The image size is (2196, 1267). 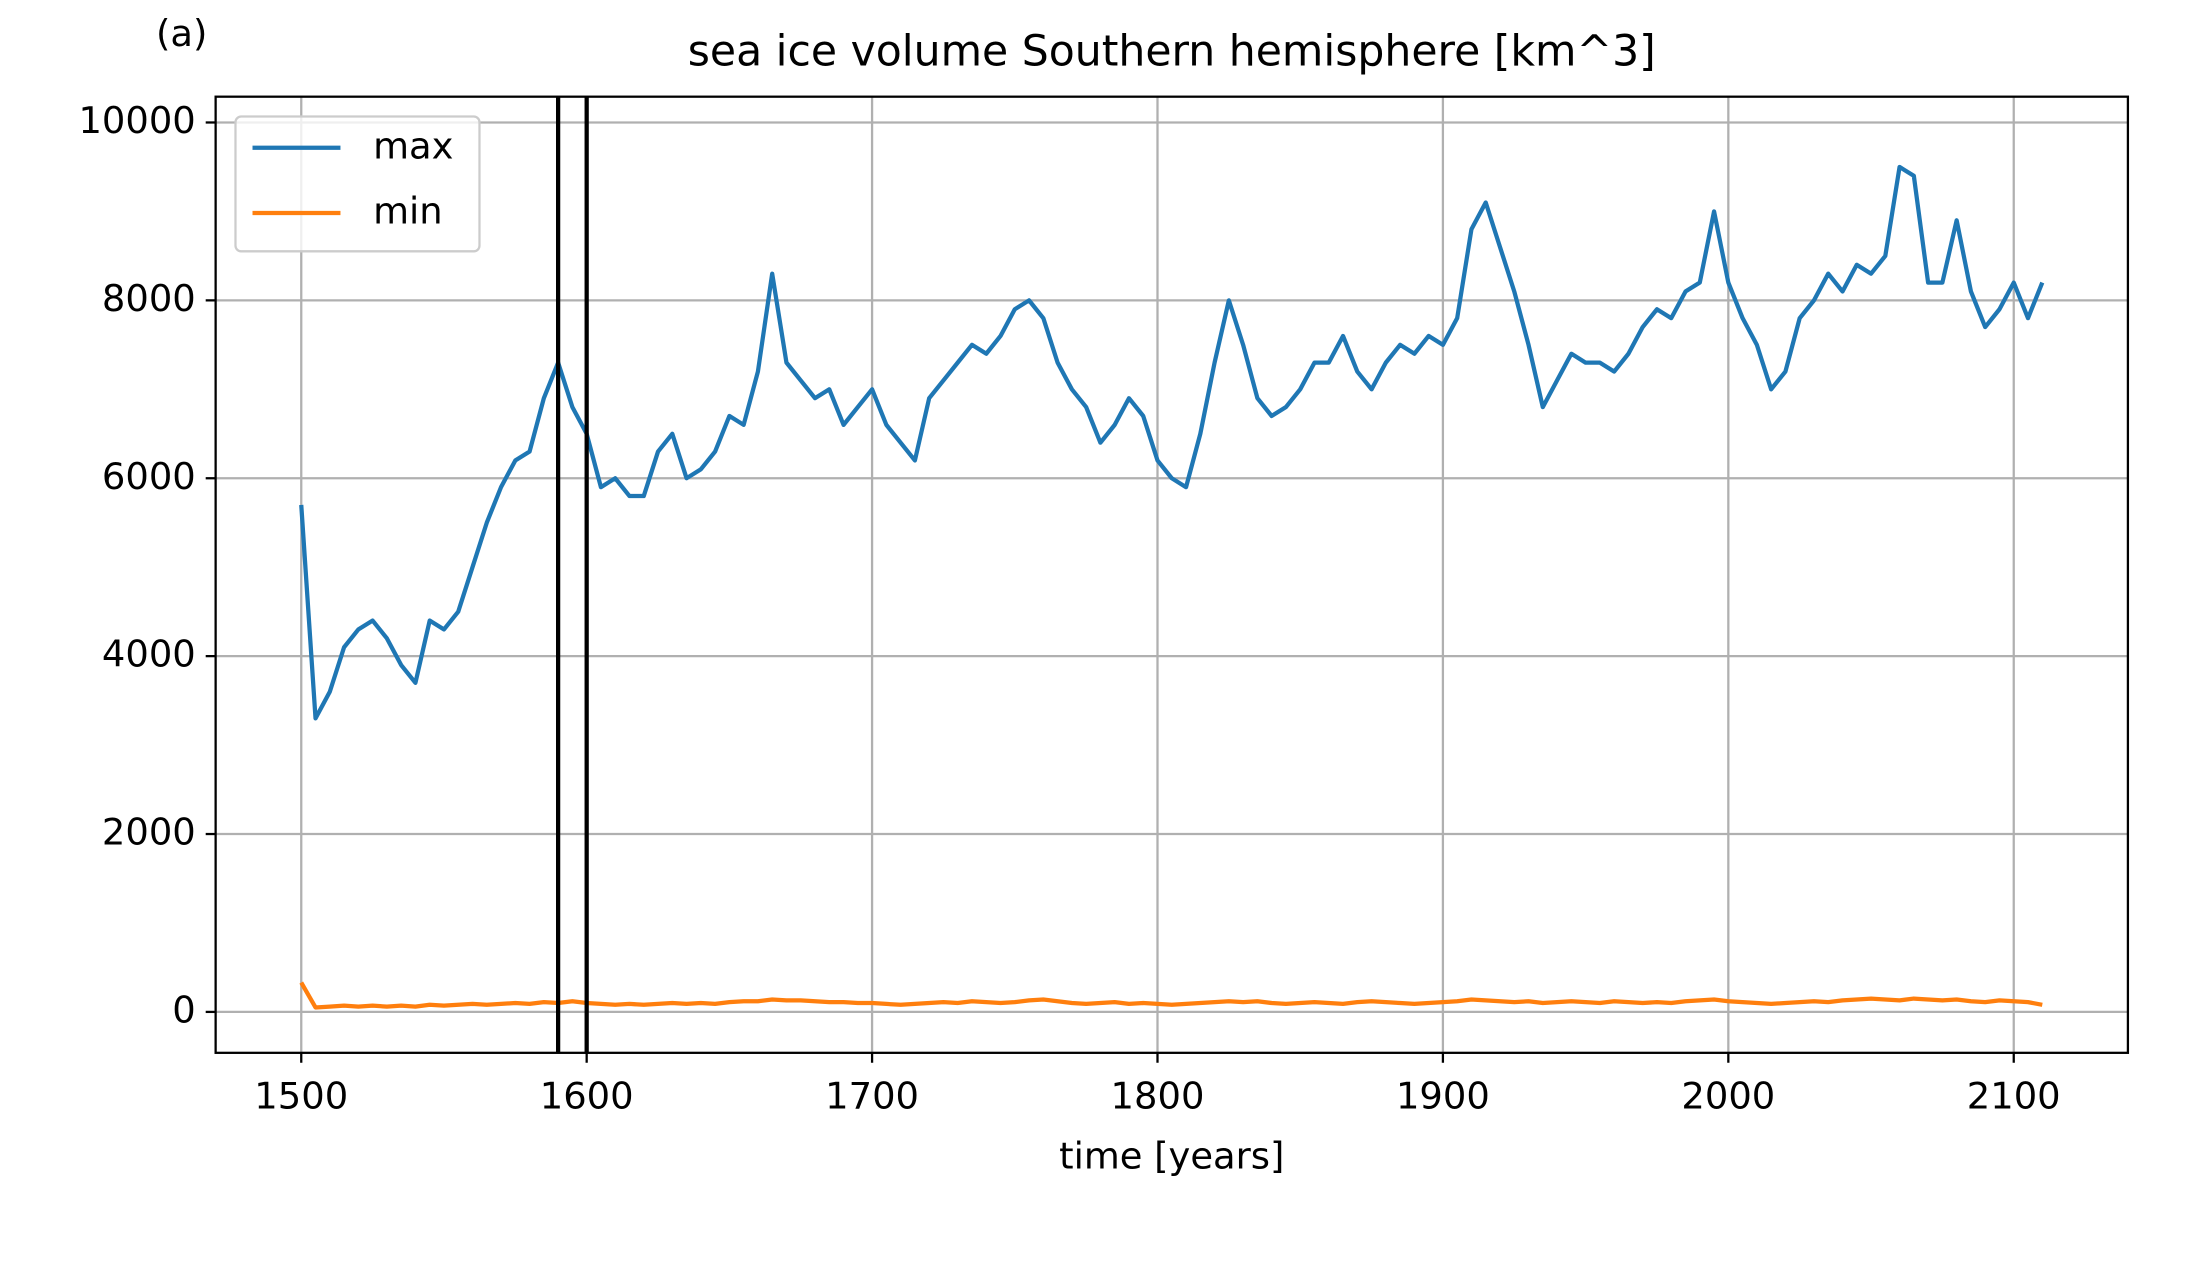 I want to click on x-tick-label: 2000, so click(x=1728, y=1096).